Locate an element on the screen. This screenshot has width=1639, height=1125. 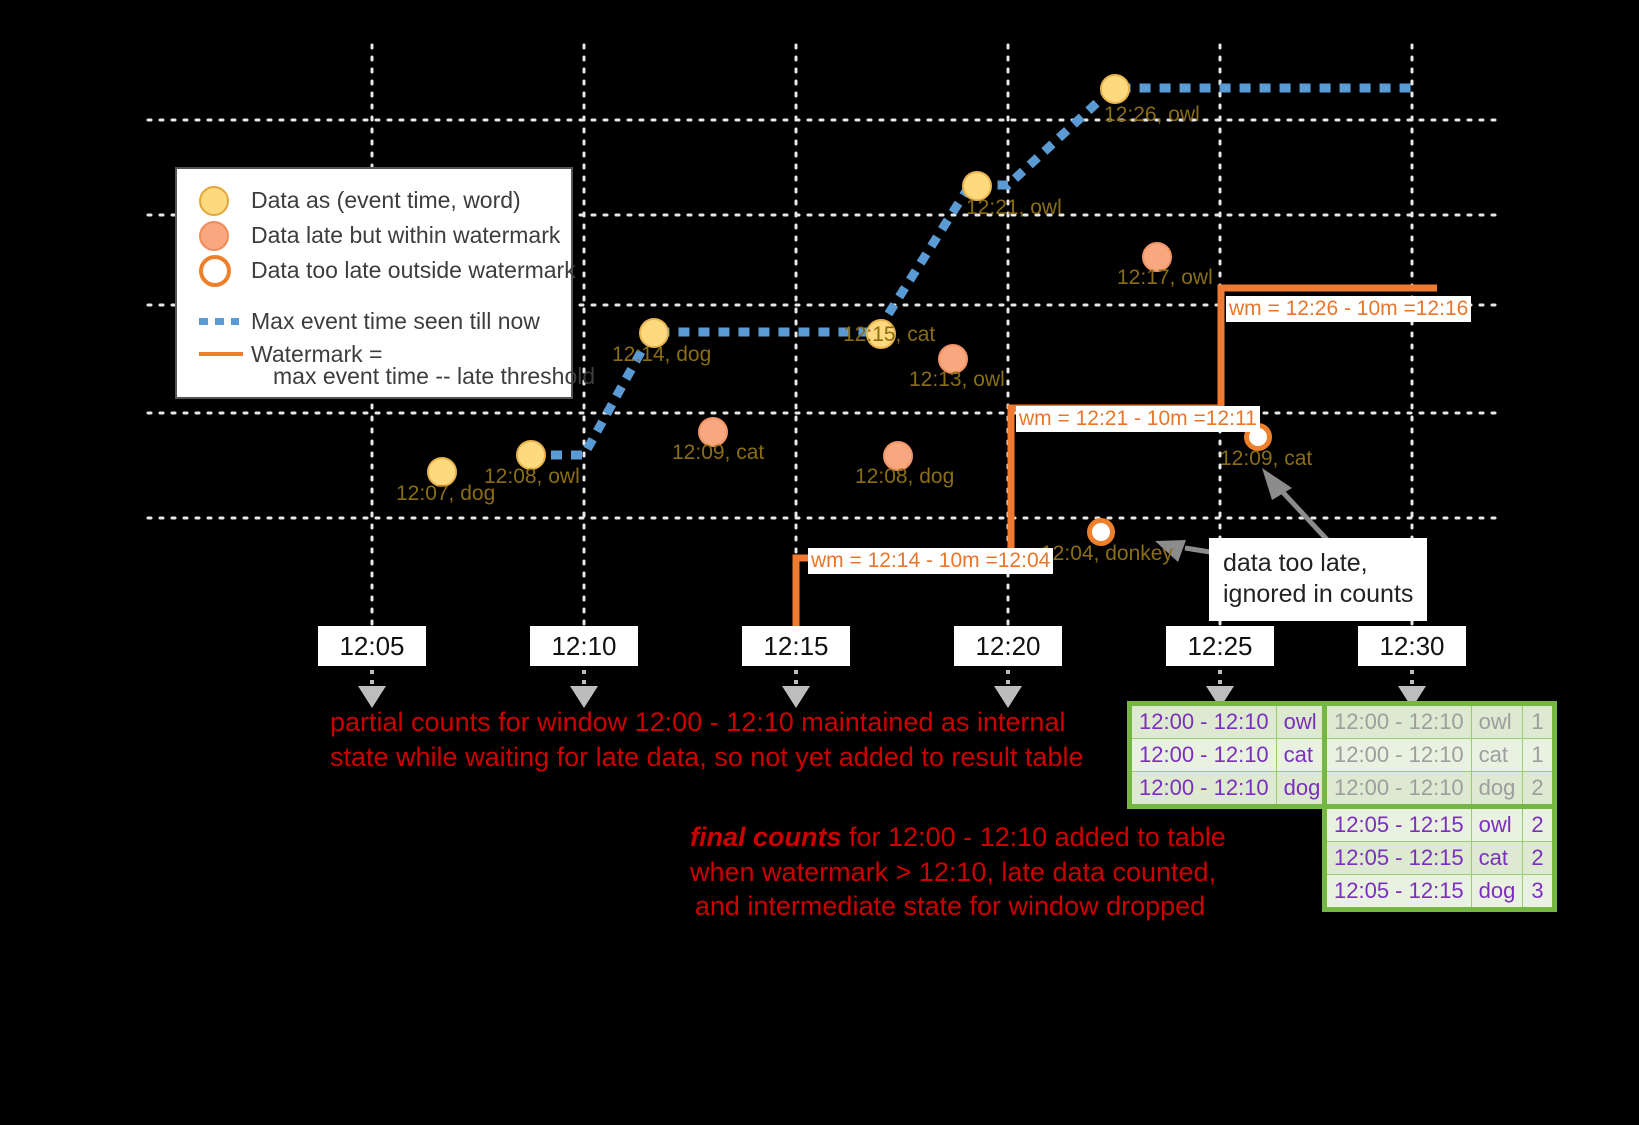
data-point-1209-cat is located at coordinates (713, 432).